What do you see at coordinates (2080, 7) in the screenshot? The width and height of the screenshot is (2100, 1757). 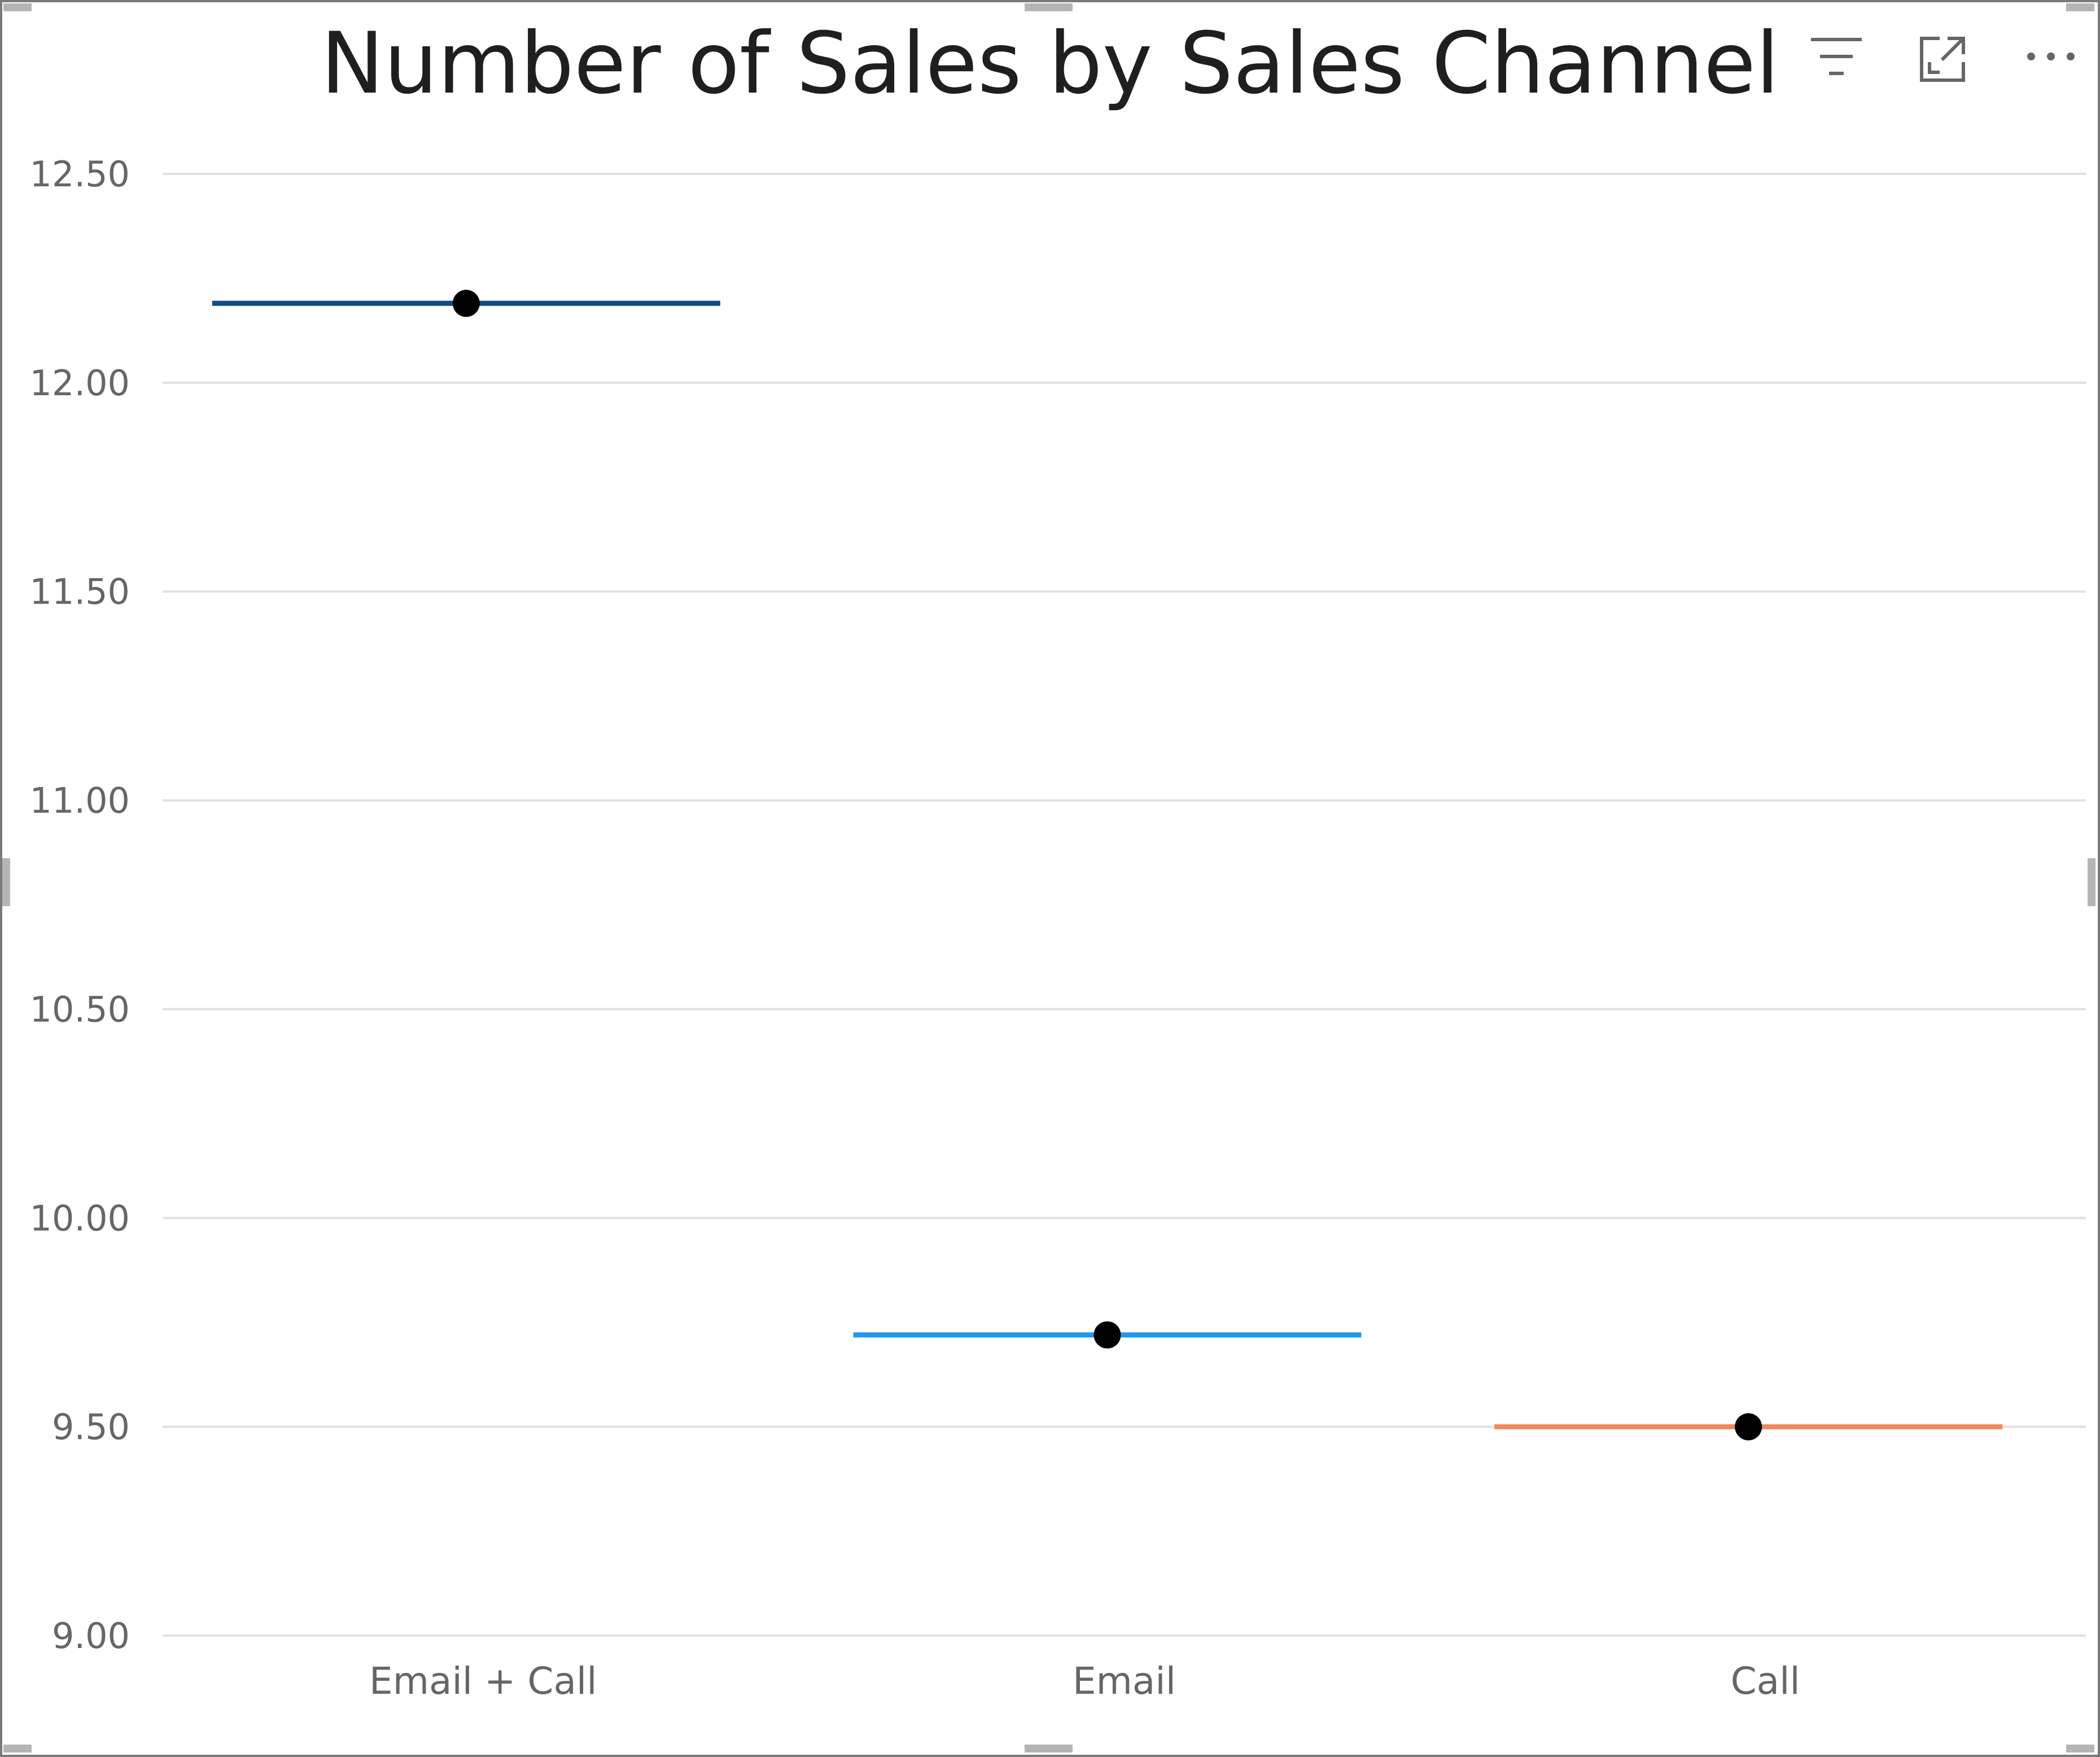 I see `resize-handle-top-right` at bounding box center [2080, 7].